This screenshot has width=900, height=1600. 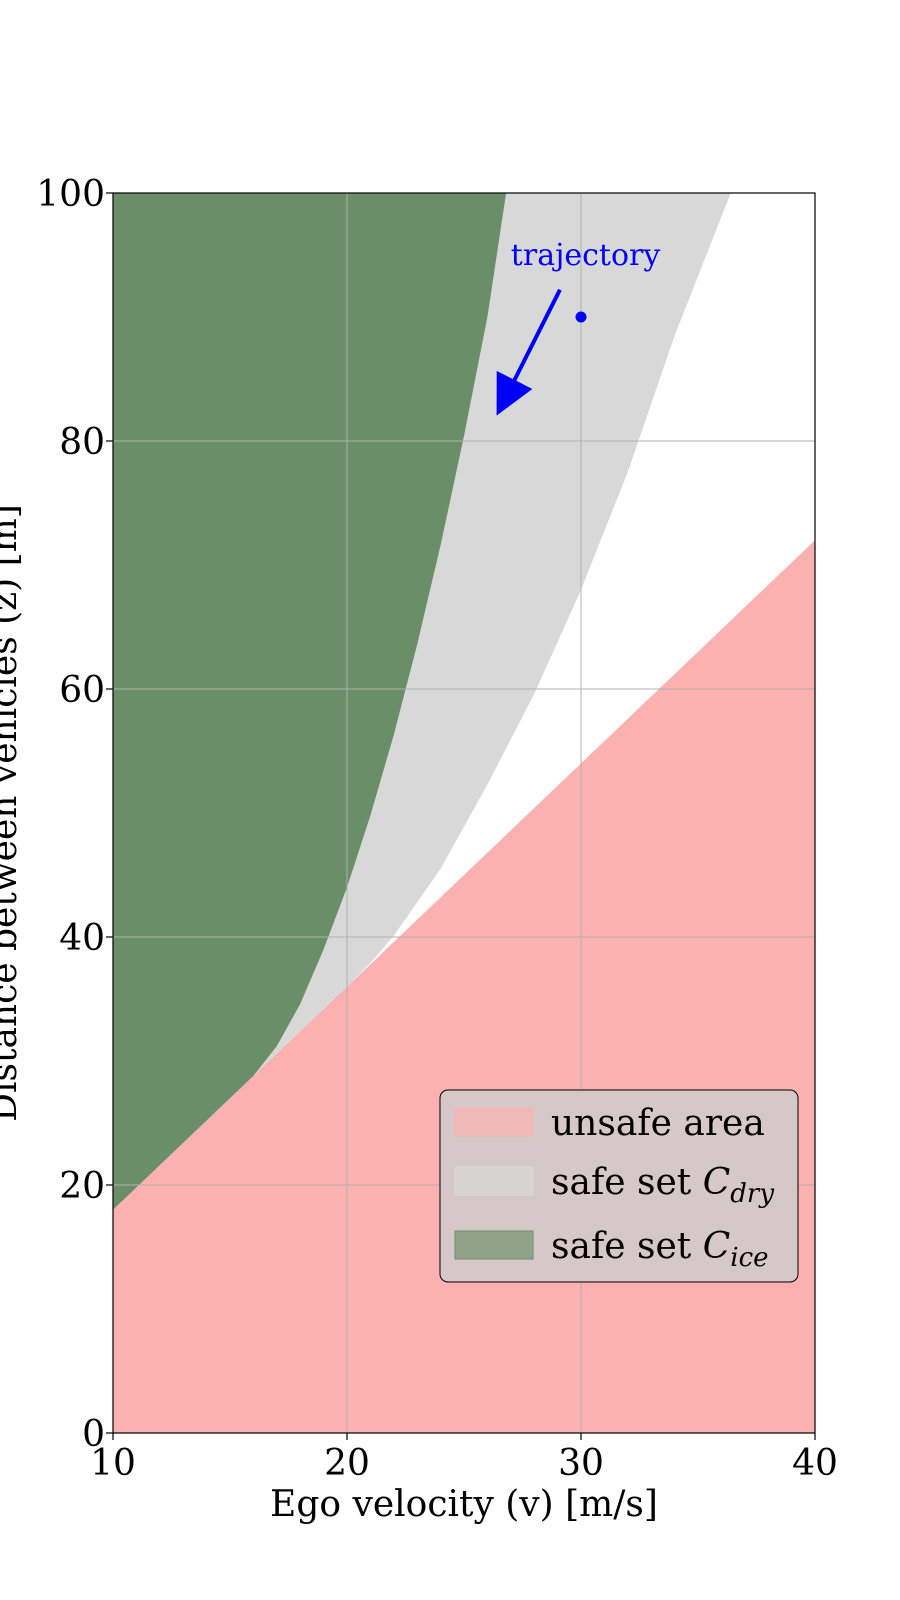 What do you see at coordinates (82, 1186) in the screenshot?
I see `y-tick-label: 20` at bounding box center [82, 1186].